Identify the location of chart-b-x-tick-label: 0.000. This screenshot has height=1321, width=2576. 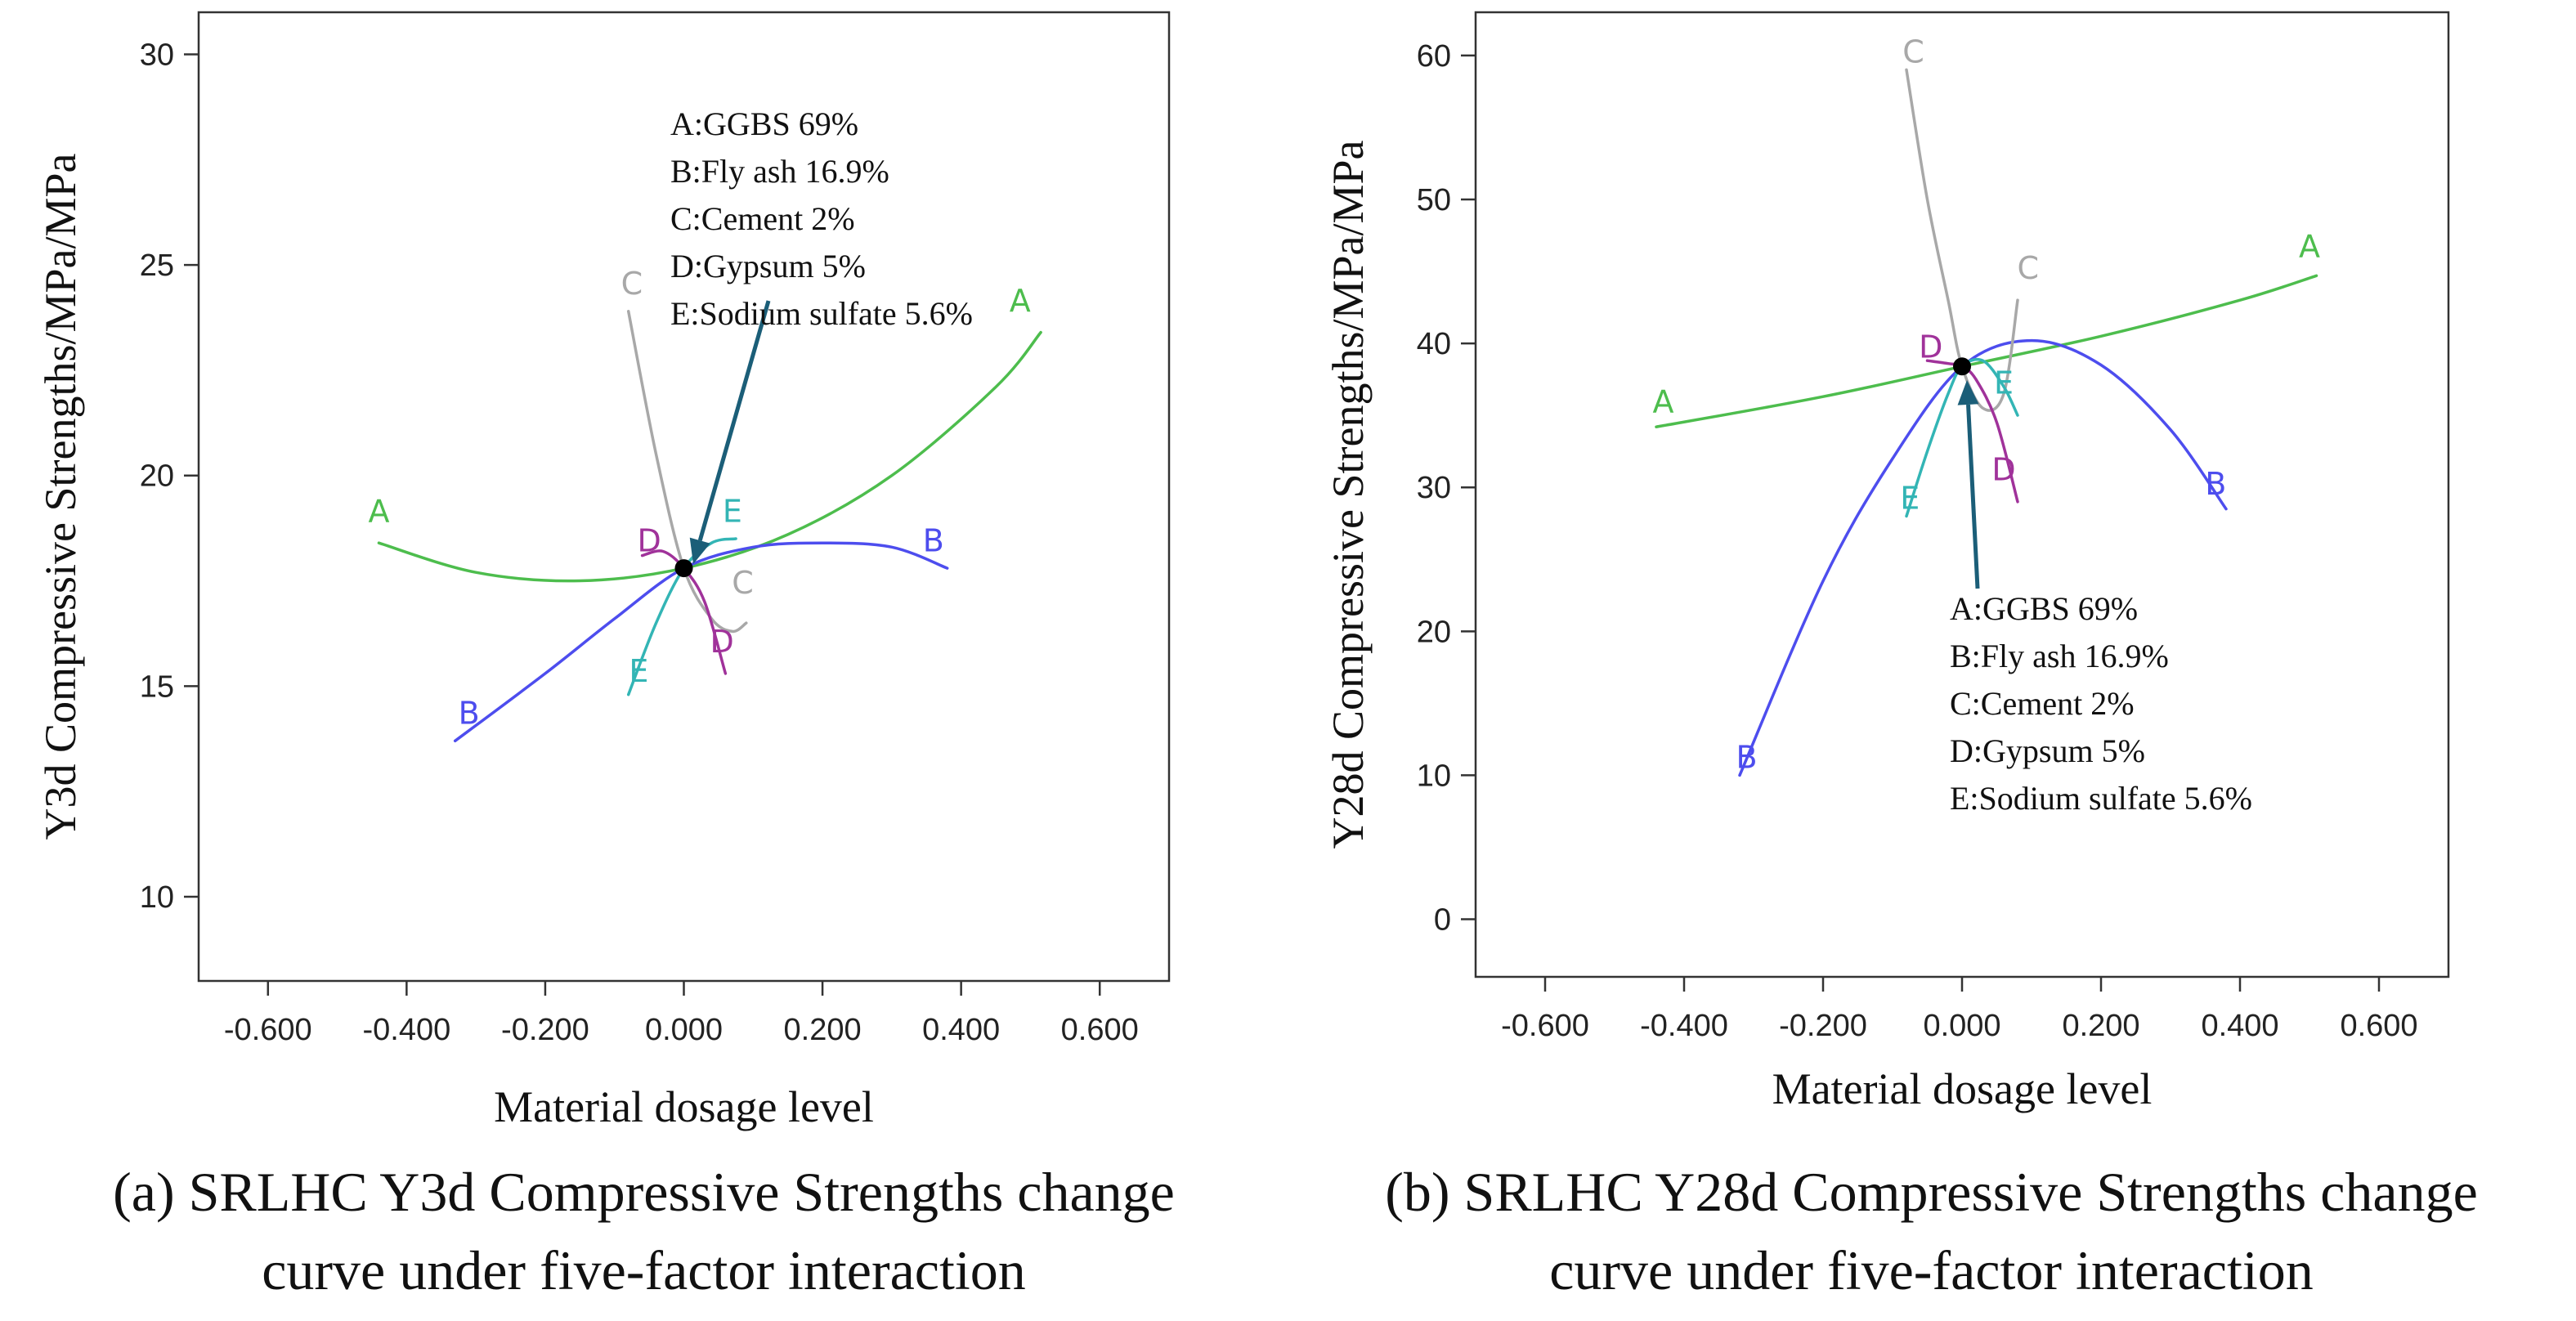
(1961, 1026).